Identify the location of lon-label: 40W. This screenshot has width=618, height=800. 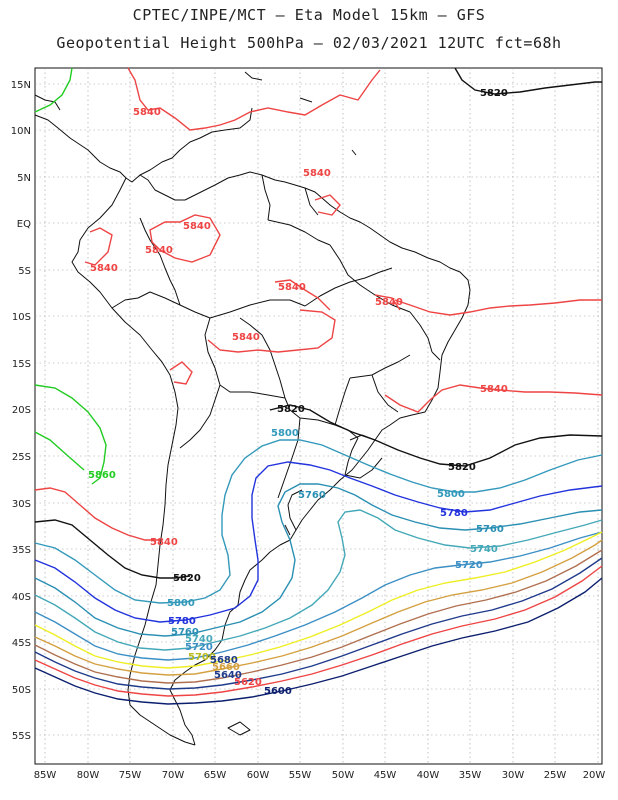
(428, 775).